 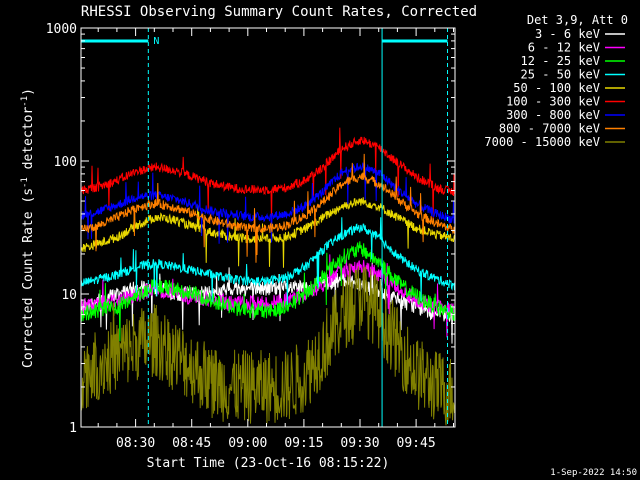 I want to click on legend-label-7000-15000-kev: 7000 - 15000 keV, so click(x=542, y=142).